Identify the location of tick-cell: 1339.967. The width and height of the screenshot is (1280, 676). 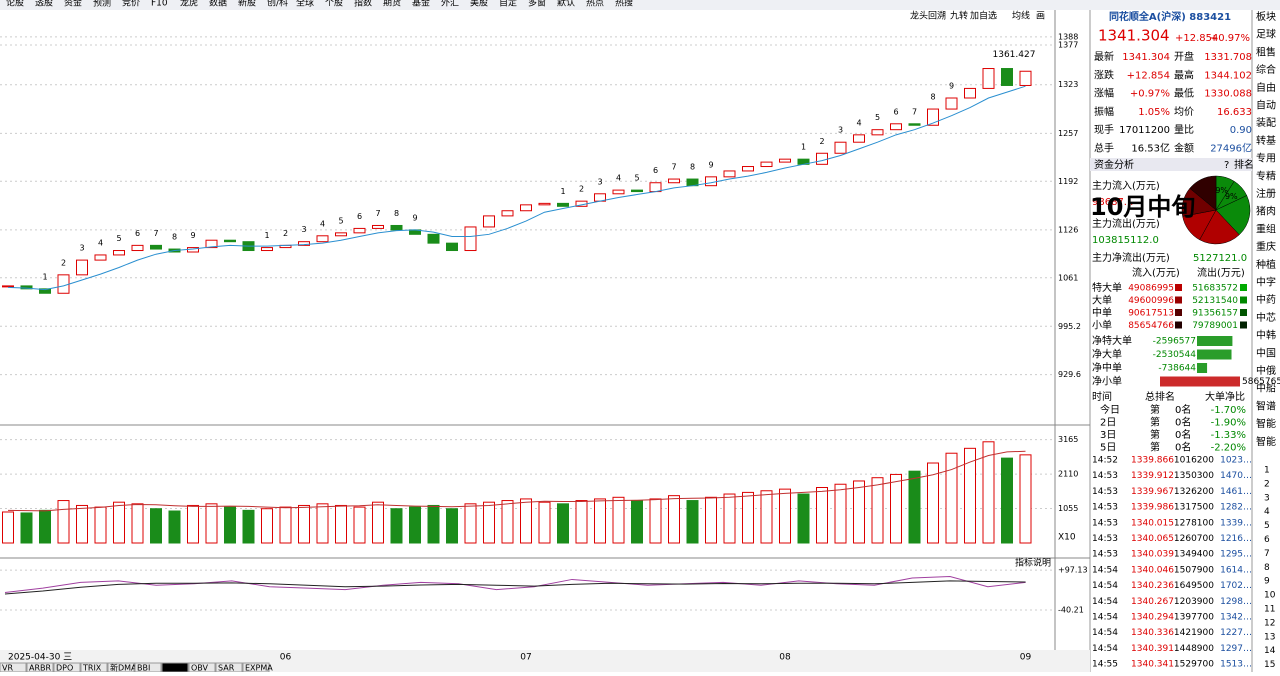
(1152, 492).